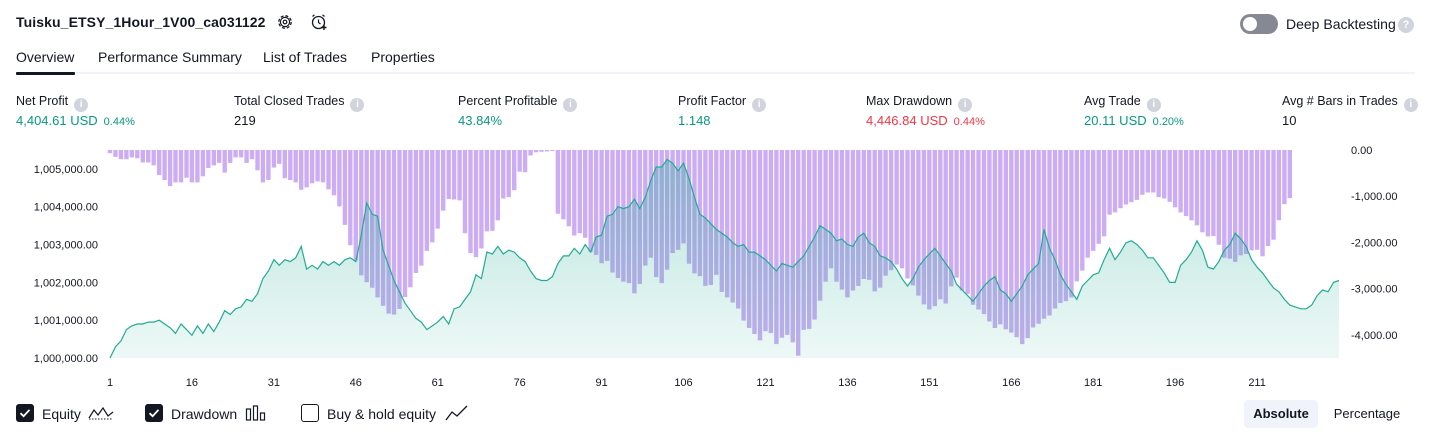  I want to click on gear-icon, so click(285, 22).